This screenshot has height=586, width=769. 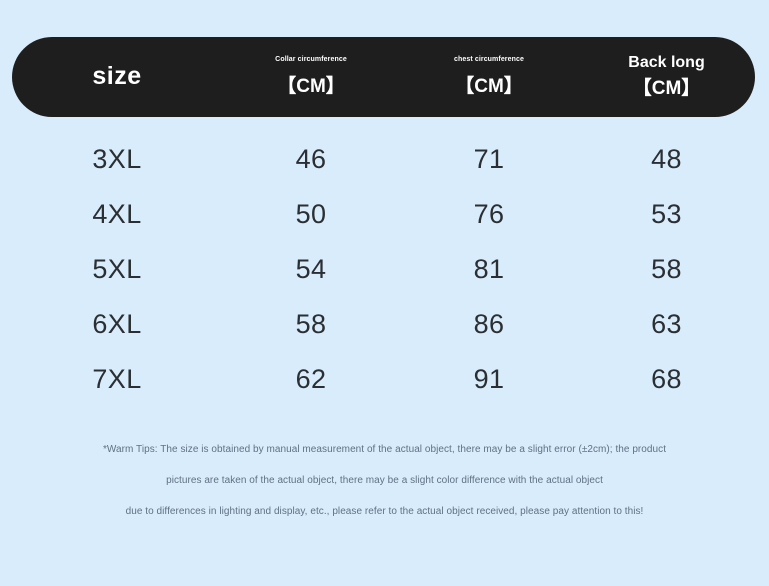 I want to click on cell-back-long: 63, so click(x=666, y=324).